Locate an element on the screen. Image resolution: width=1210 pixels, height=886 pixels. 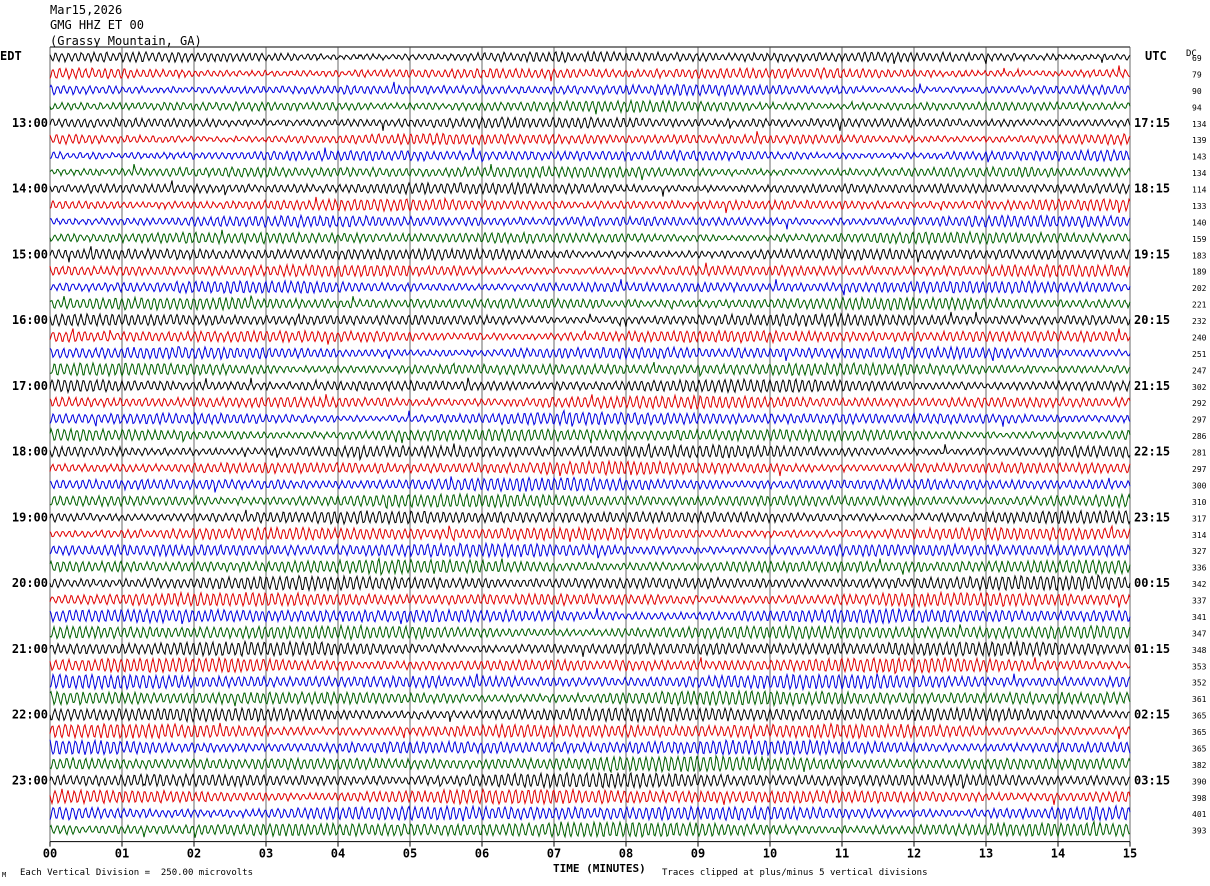
left-hour-label: 16:00 is located at coordinates (30, 320).